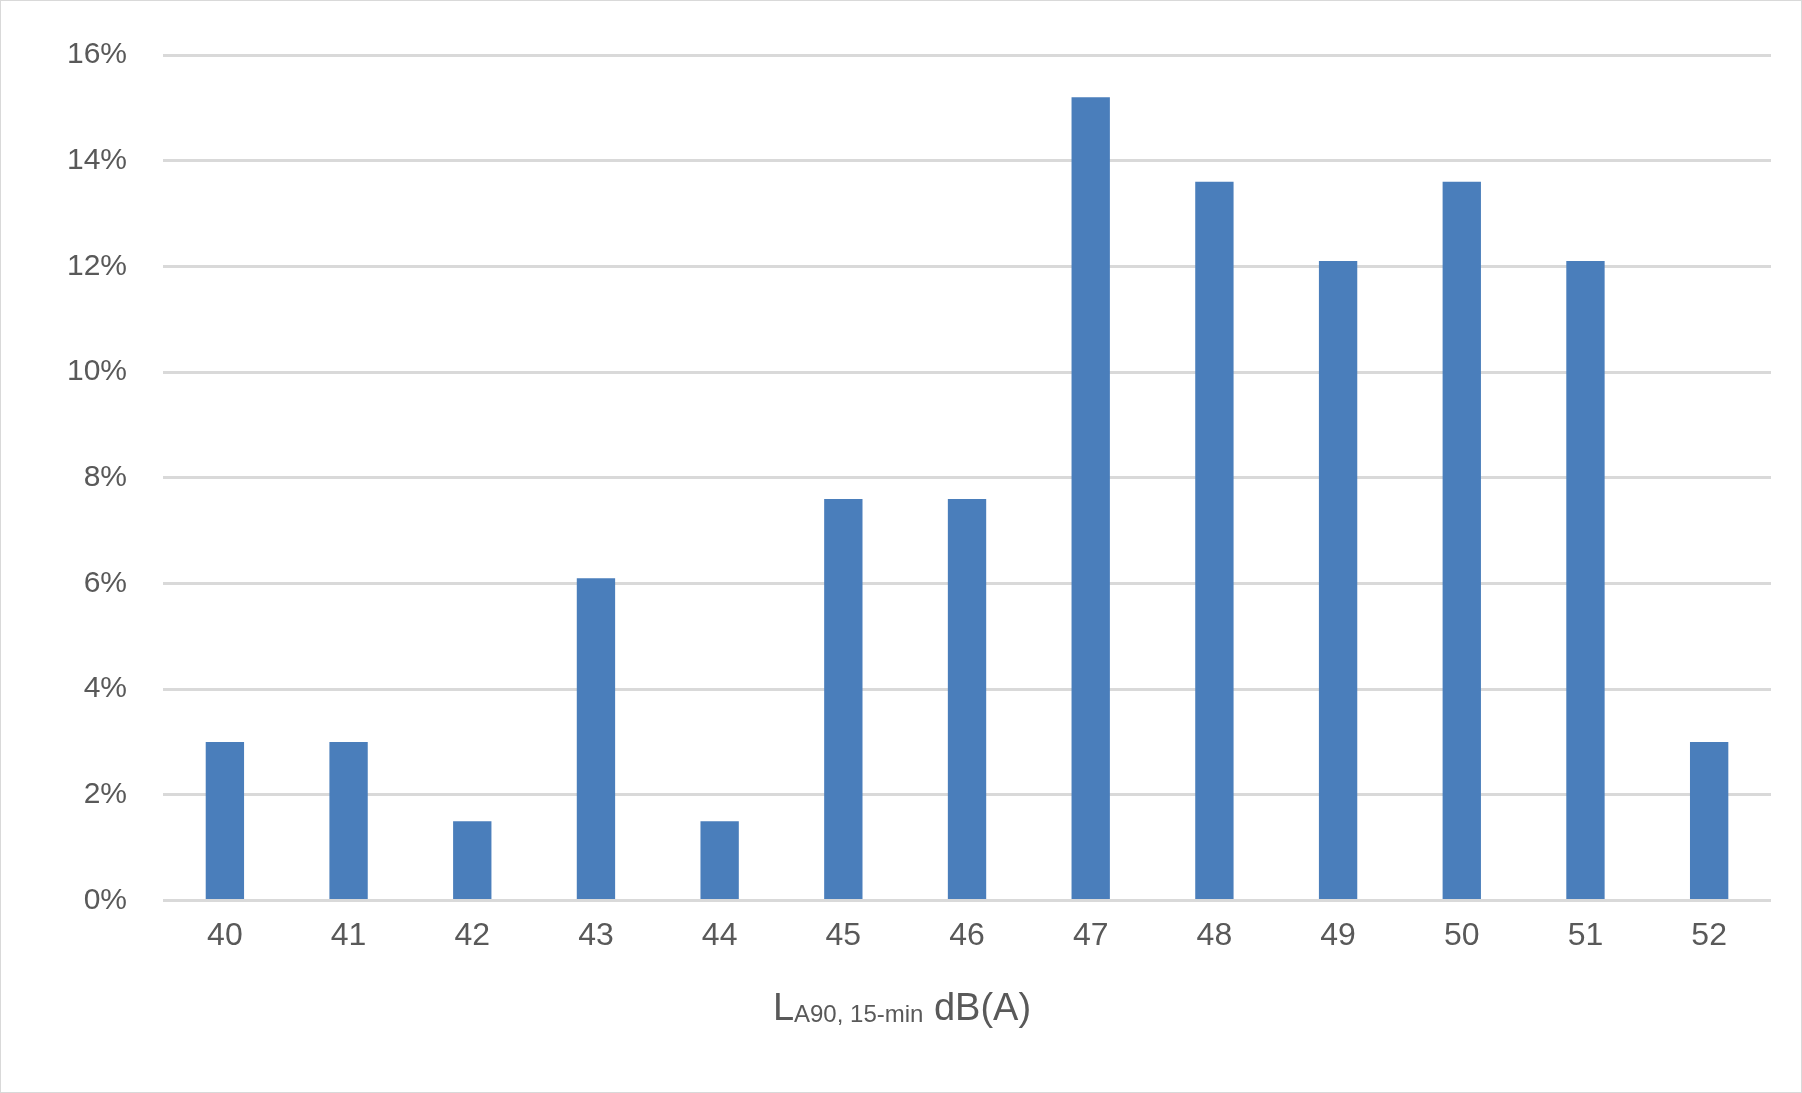  What do you see at coordinates (596, 933) in the screenshot?
I see `x-tick-label: 43` at bounding box center [596, 933].